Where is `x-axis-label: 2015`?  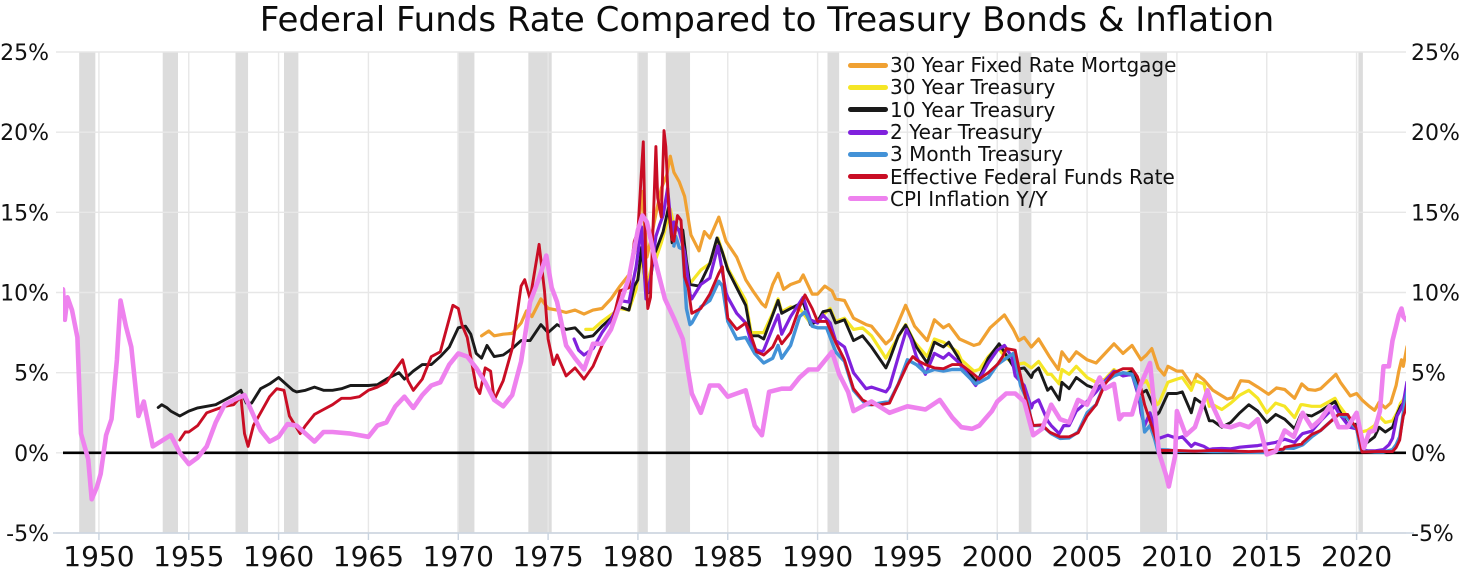
x-axis-label: 2015 is located at coordinates (1266, 556).